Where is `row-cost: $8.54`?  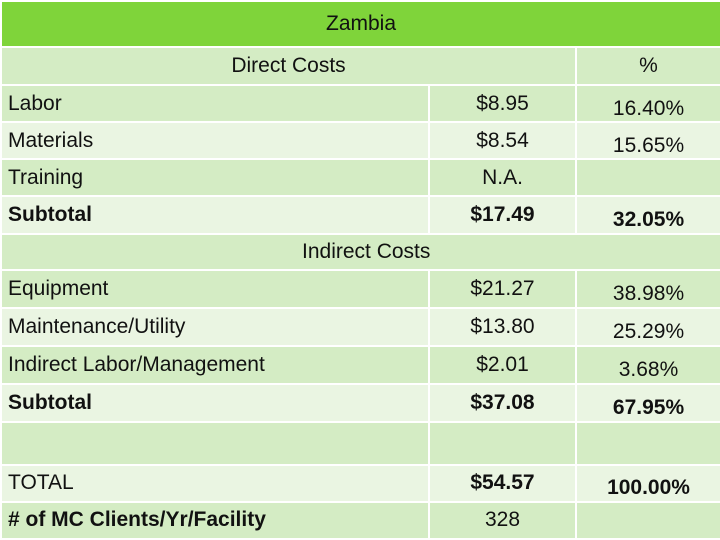 row-cost: $8.54 is located at coordinates (502, 141).